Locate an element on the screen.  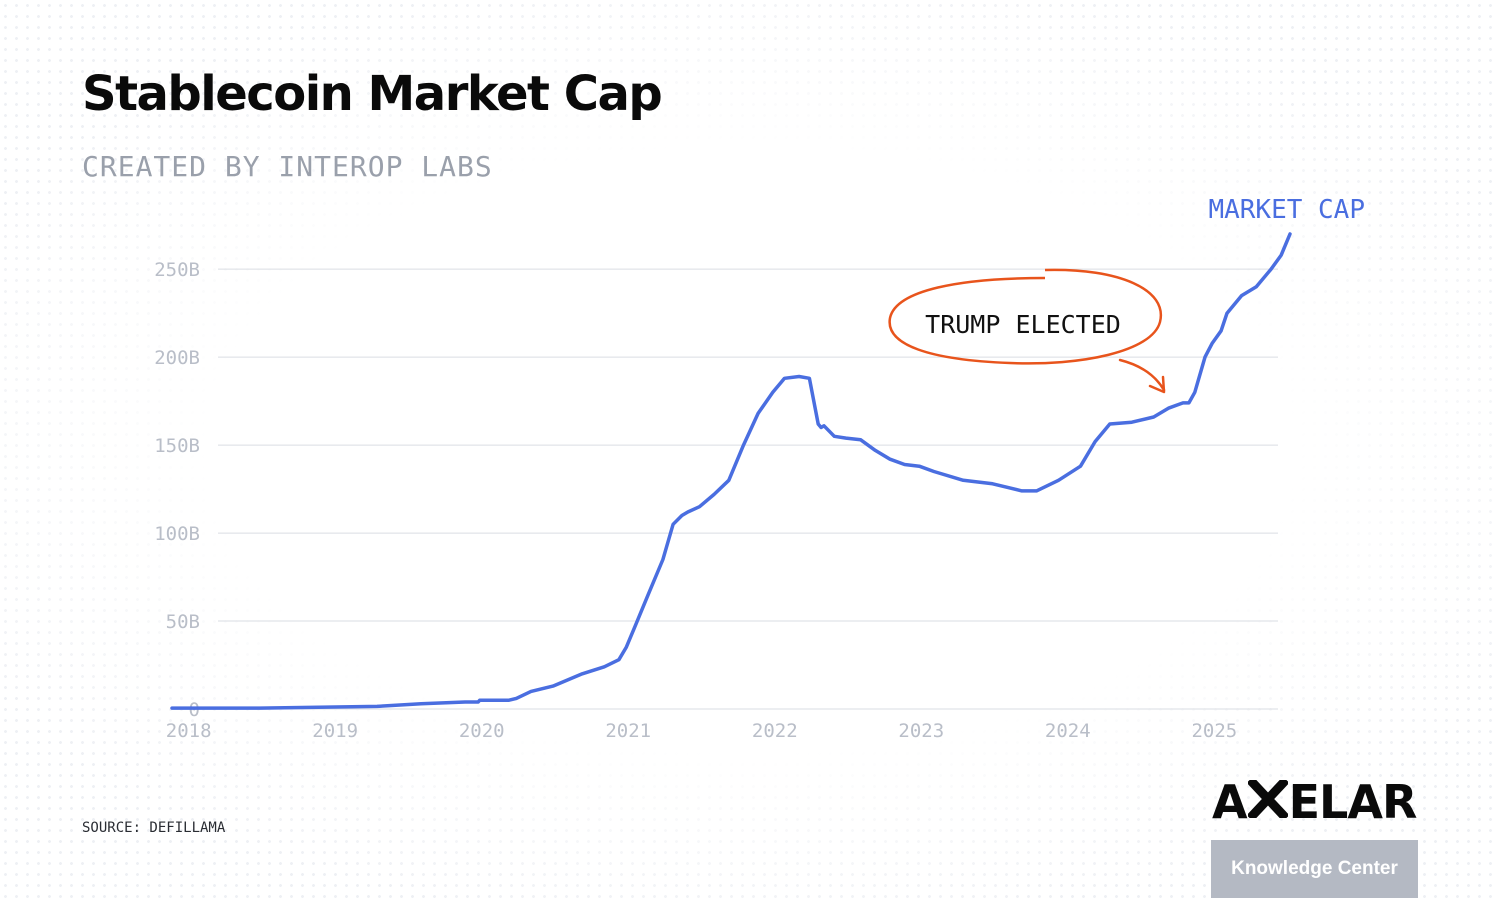
x-tick-label: 2018 is located at coordinates (189, 731).